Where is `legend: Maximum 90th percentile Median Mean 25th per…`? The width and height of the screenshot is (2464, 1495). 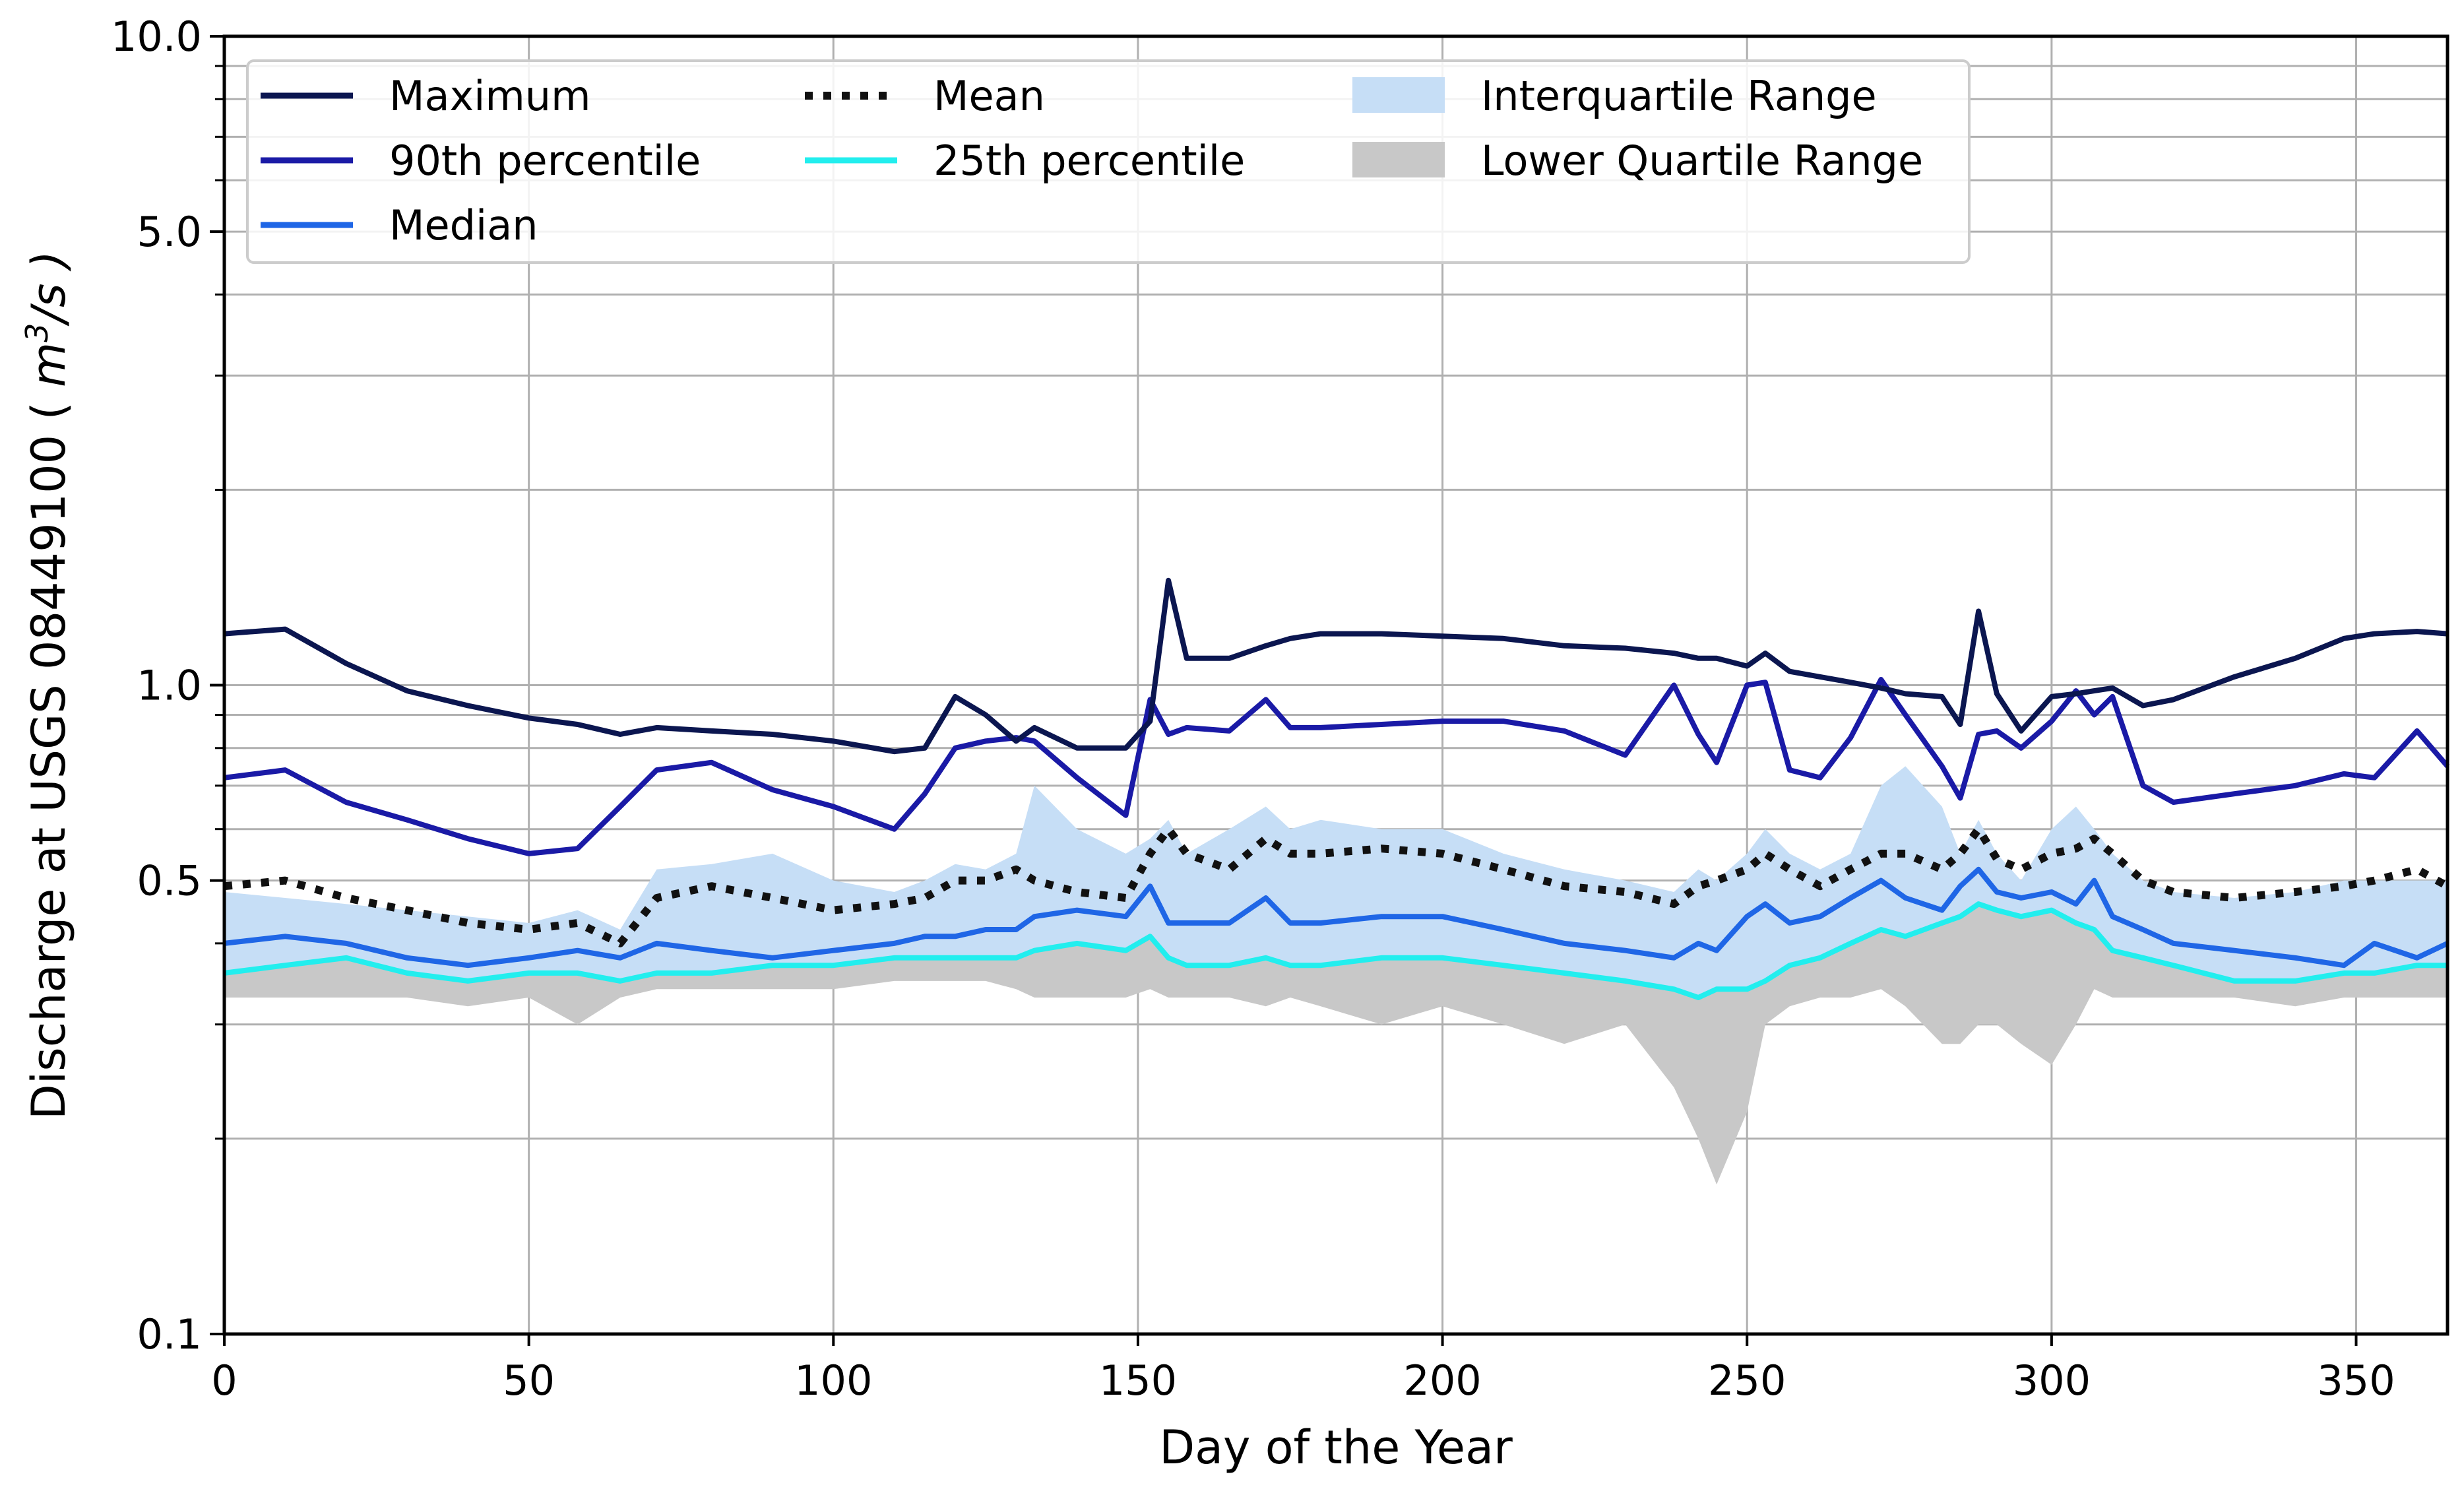
legend: Maximum 90th percentile Median Mean 25th per… is located at coordinates (1108, 161).